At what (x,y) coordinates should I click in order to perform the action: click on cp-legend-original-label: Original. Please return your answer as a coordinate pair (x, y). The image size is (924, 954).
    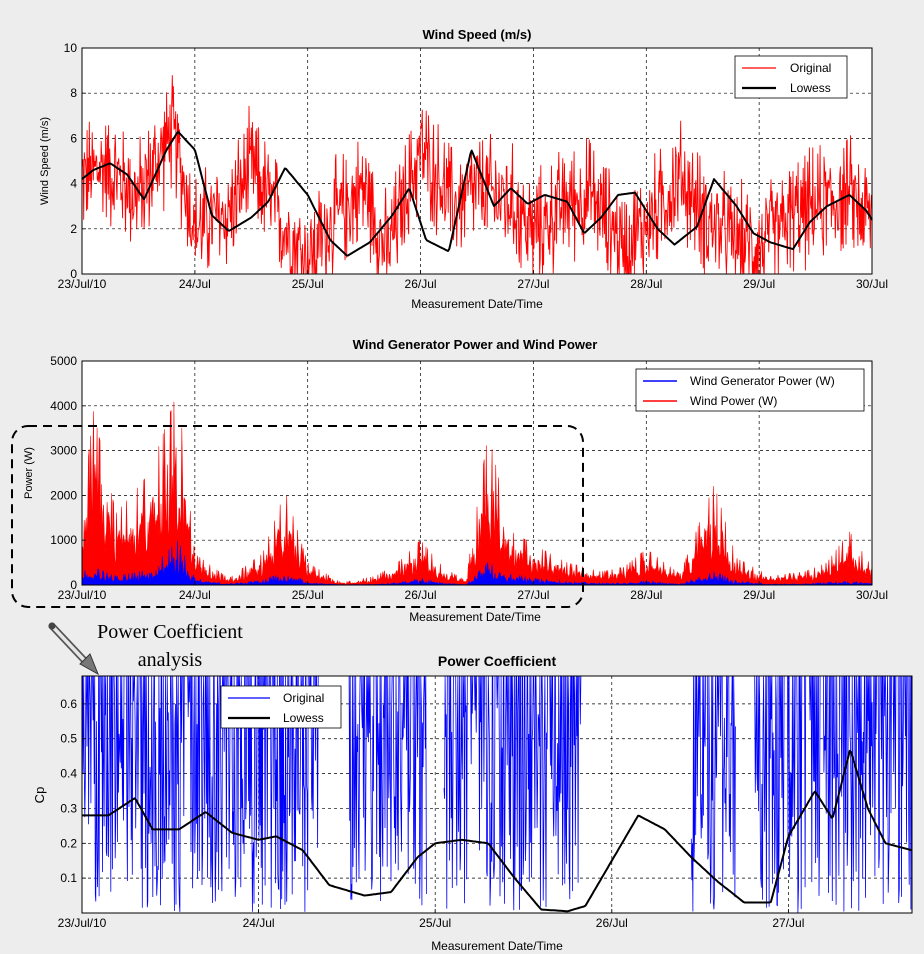
    Looking at the image, I should click on (303, 698).